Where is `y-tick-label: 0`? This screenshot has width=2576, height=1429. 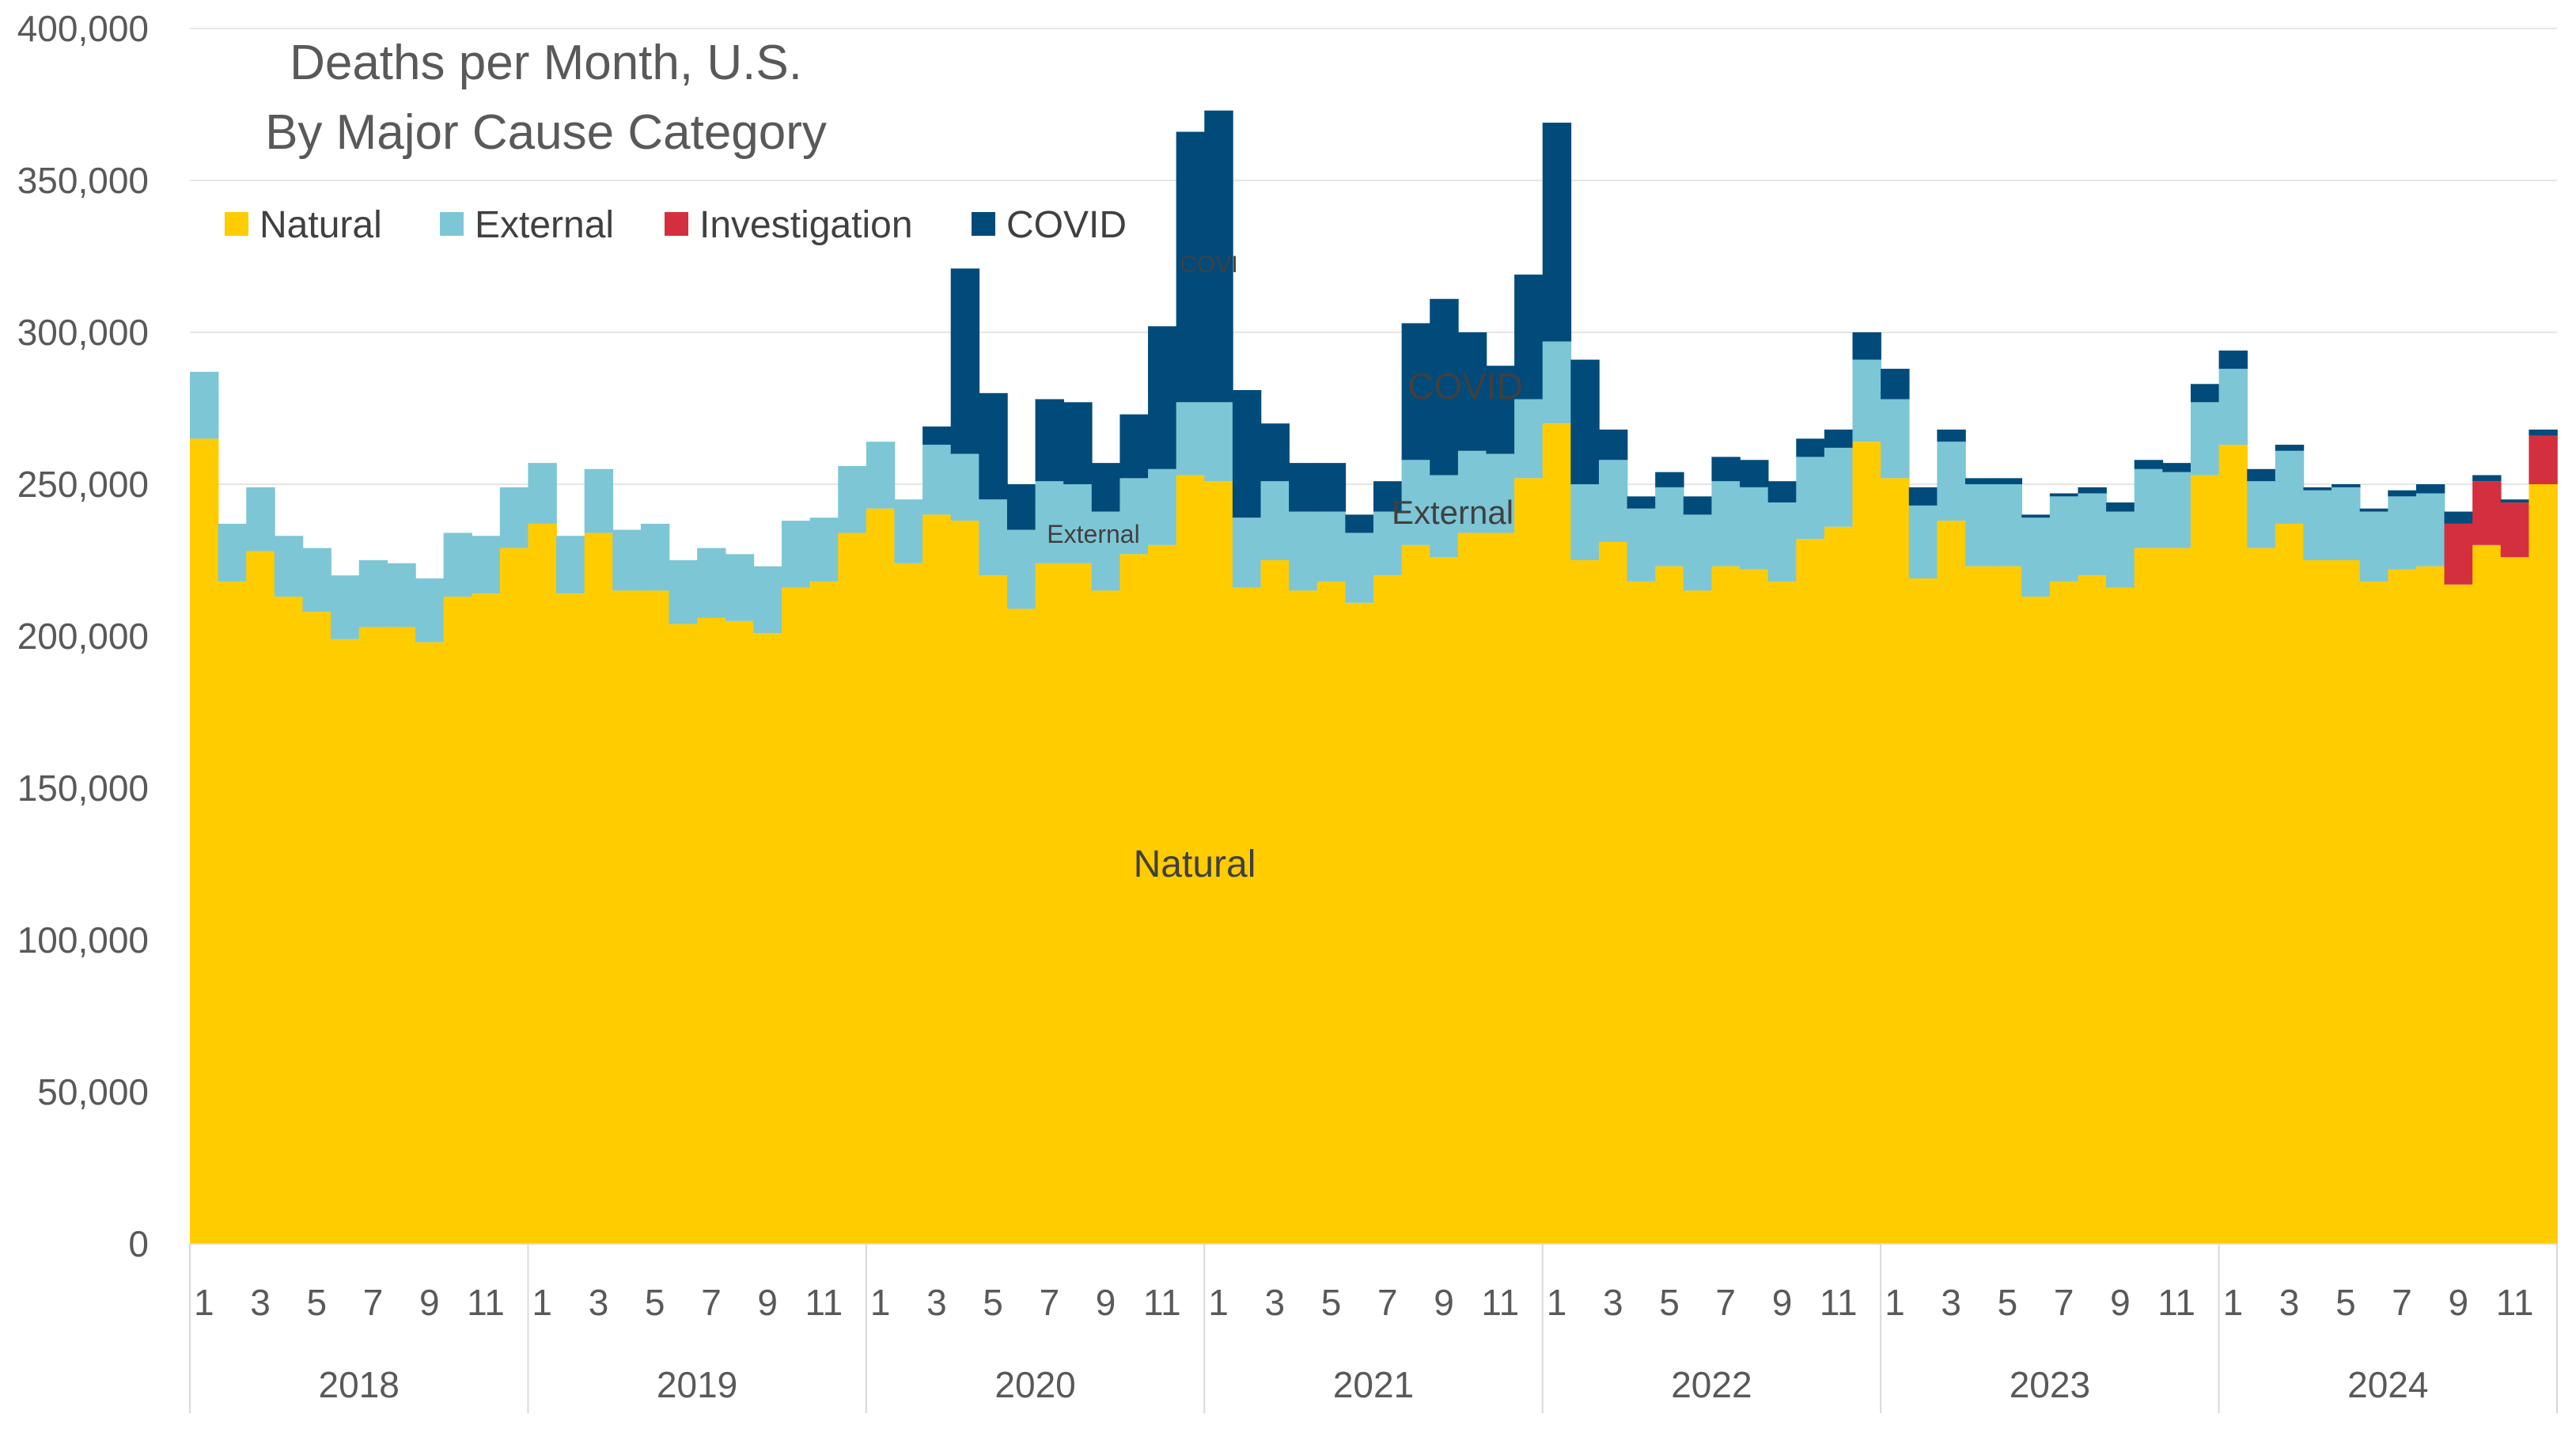
y-tick-label: 0 is located at coordinates (138, 1243).